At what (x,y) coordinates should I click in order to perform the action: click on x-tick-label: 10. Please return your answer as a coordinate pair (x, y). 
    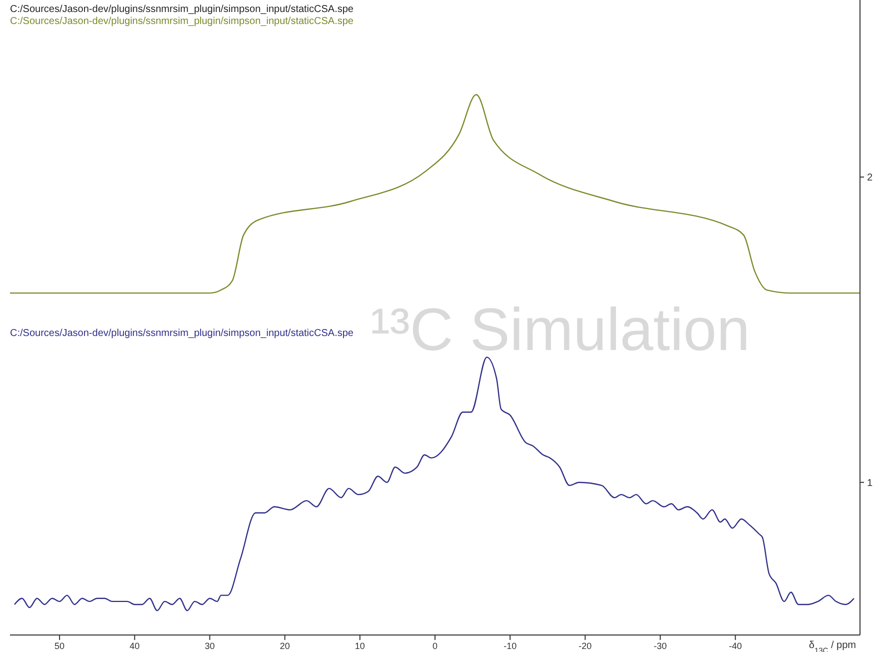
    Looking at the image, I should click on (359, 646).